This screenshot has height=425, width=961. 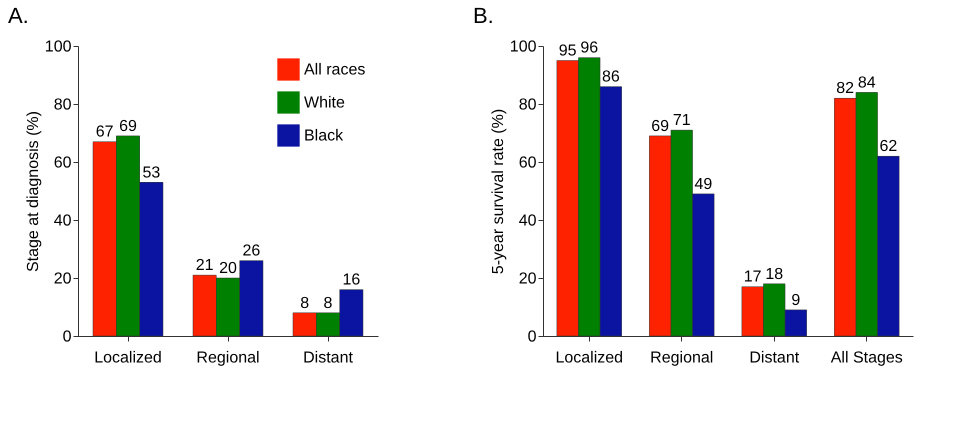 I want to click on chart-title: B., so click(x=483, y=15).